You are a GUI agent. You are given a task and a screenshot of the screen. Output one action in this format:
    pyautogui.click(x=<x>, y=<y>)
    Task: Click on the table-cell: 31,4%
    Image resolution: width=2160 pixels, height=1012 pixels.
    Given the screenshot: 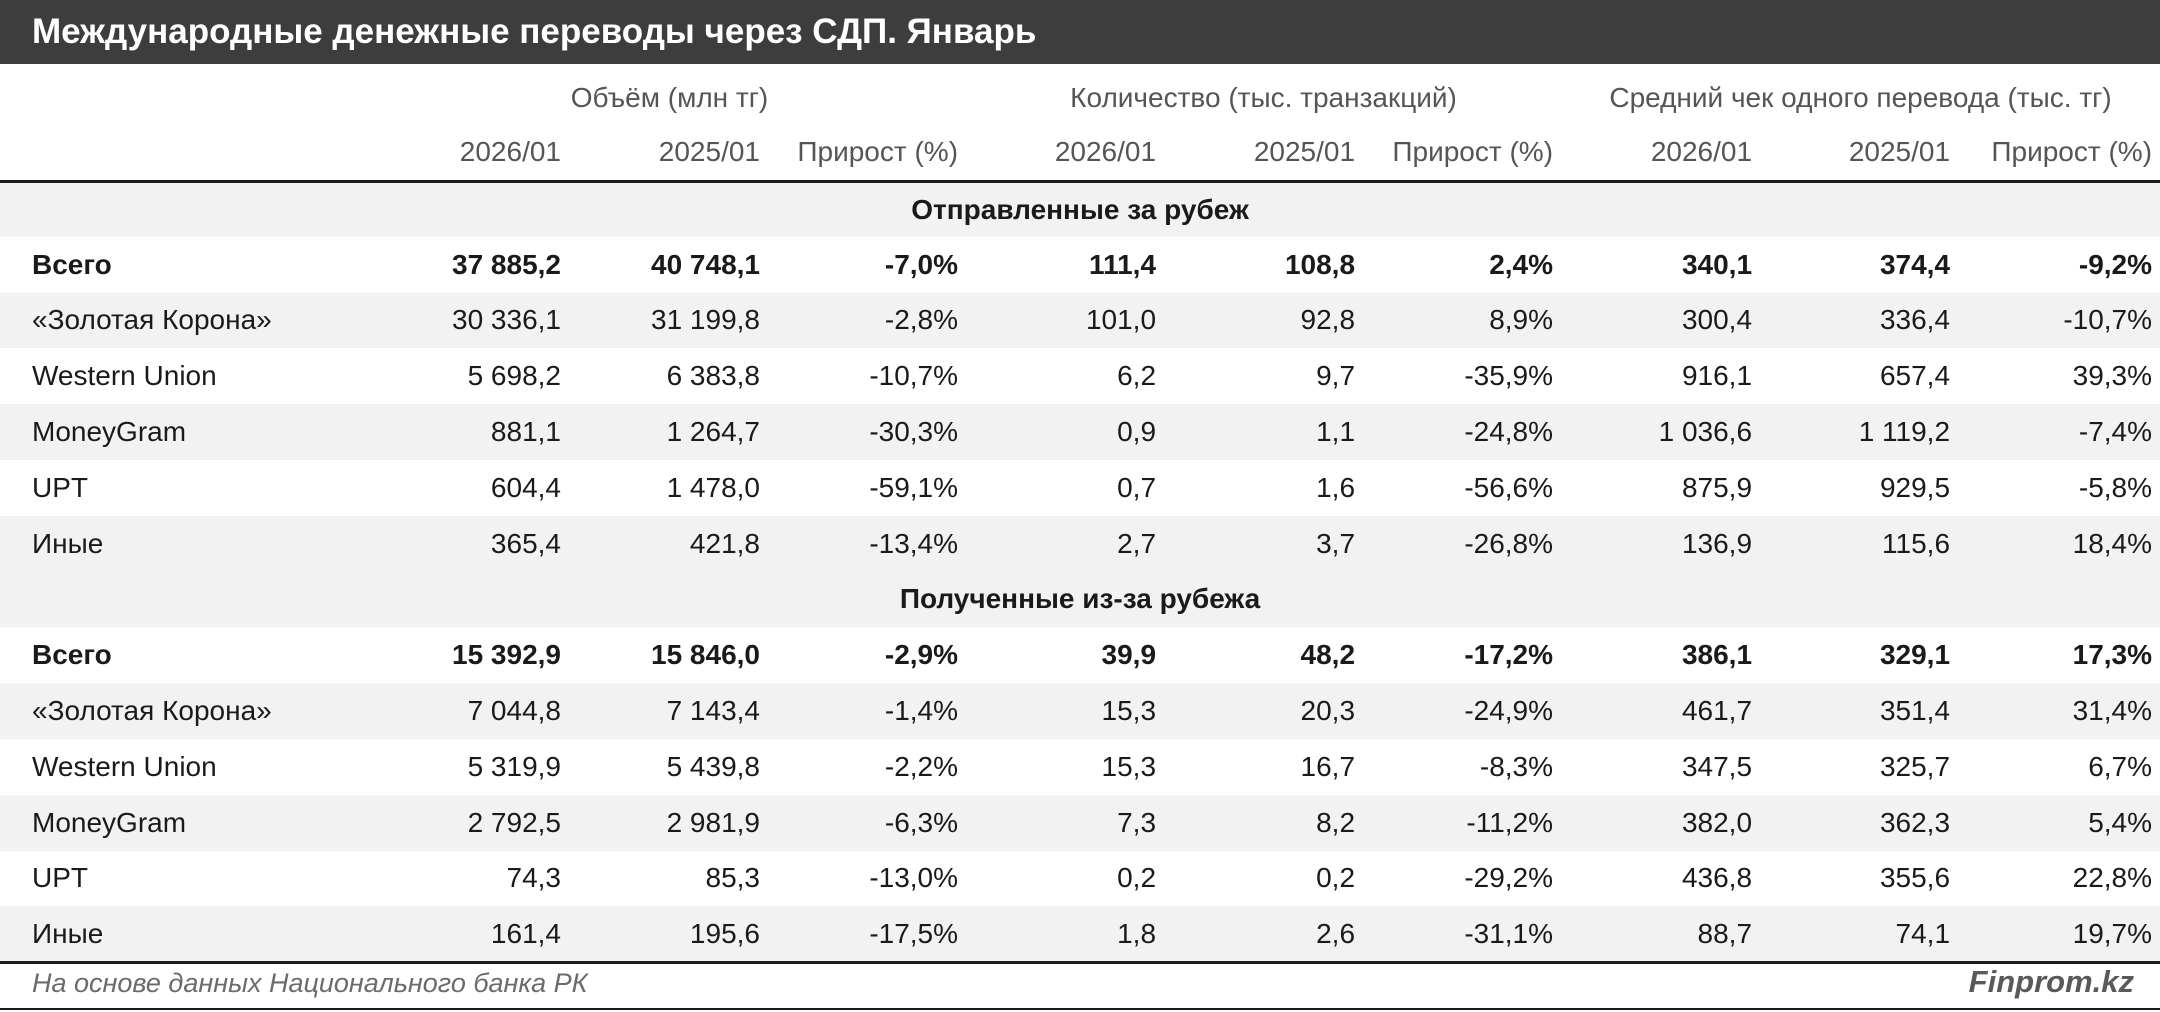 What is the action you would take?
    pyautogui.click(x=2059, y=711)
    